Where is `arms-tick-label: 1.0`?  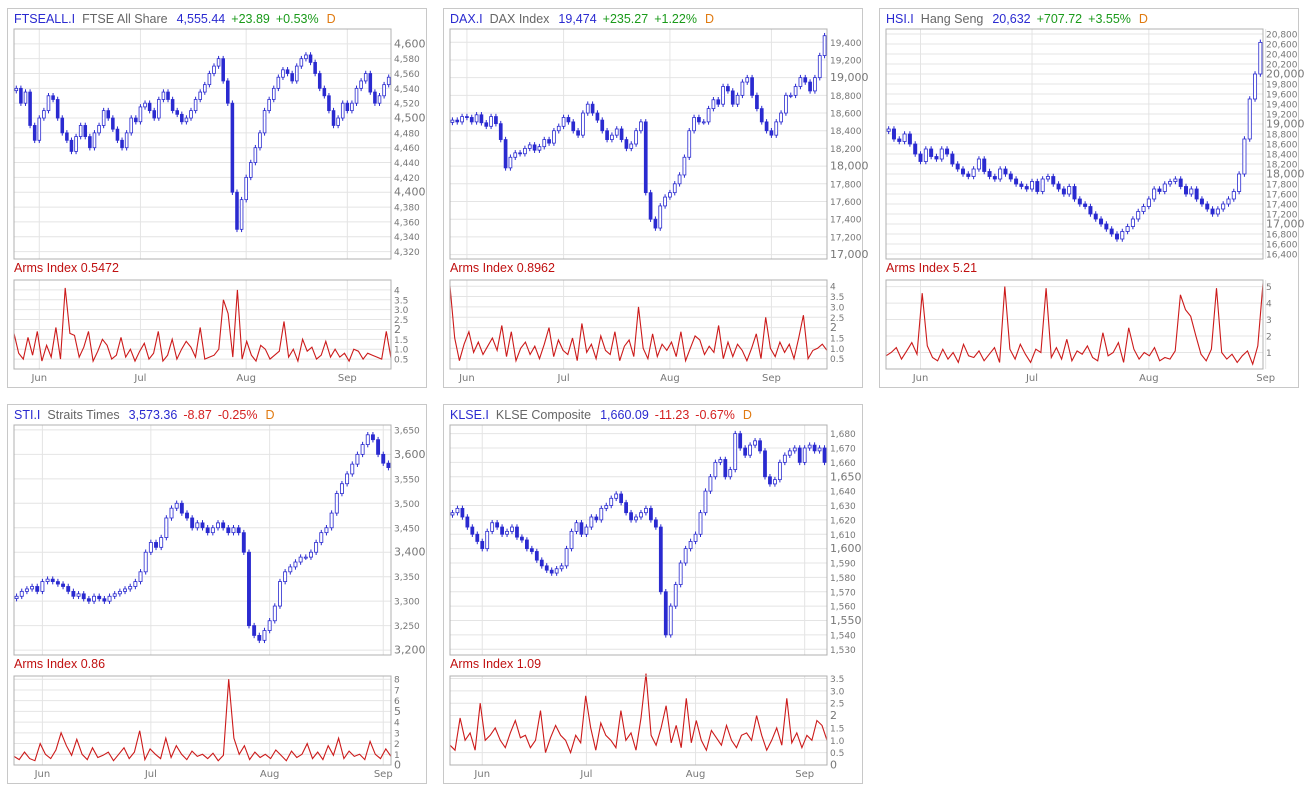 arms-tick-label: 1.0 is located at coordinates (837, 350).